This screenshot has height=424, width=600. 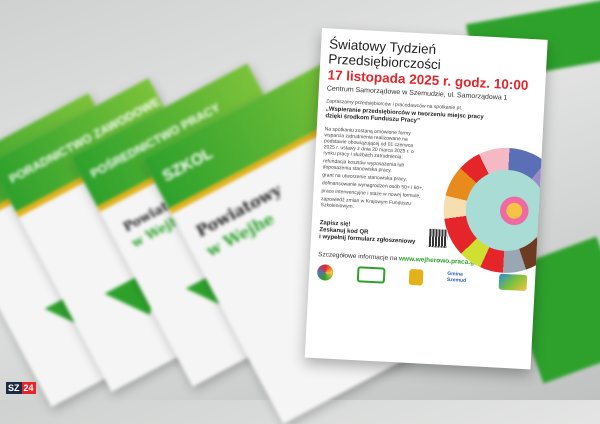 What do you see at coordinates (371, 275) in the screenshot?
I see `pup-logo` at bounding box center [371, 275].